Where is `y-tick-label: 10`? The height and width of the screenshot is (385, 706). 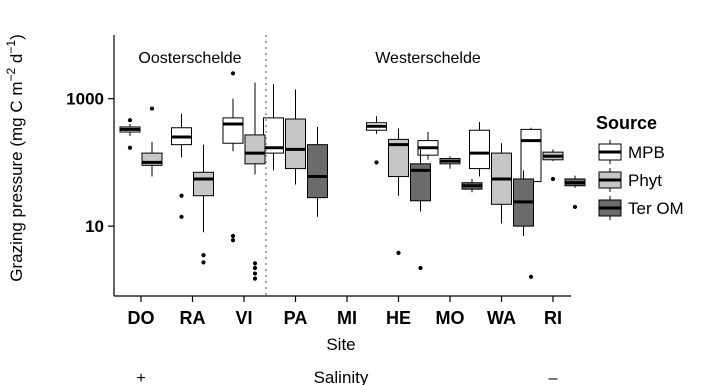 y-tick-label: 10 is located at coordinates (94, 226).